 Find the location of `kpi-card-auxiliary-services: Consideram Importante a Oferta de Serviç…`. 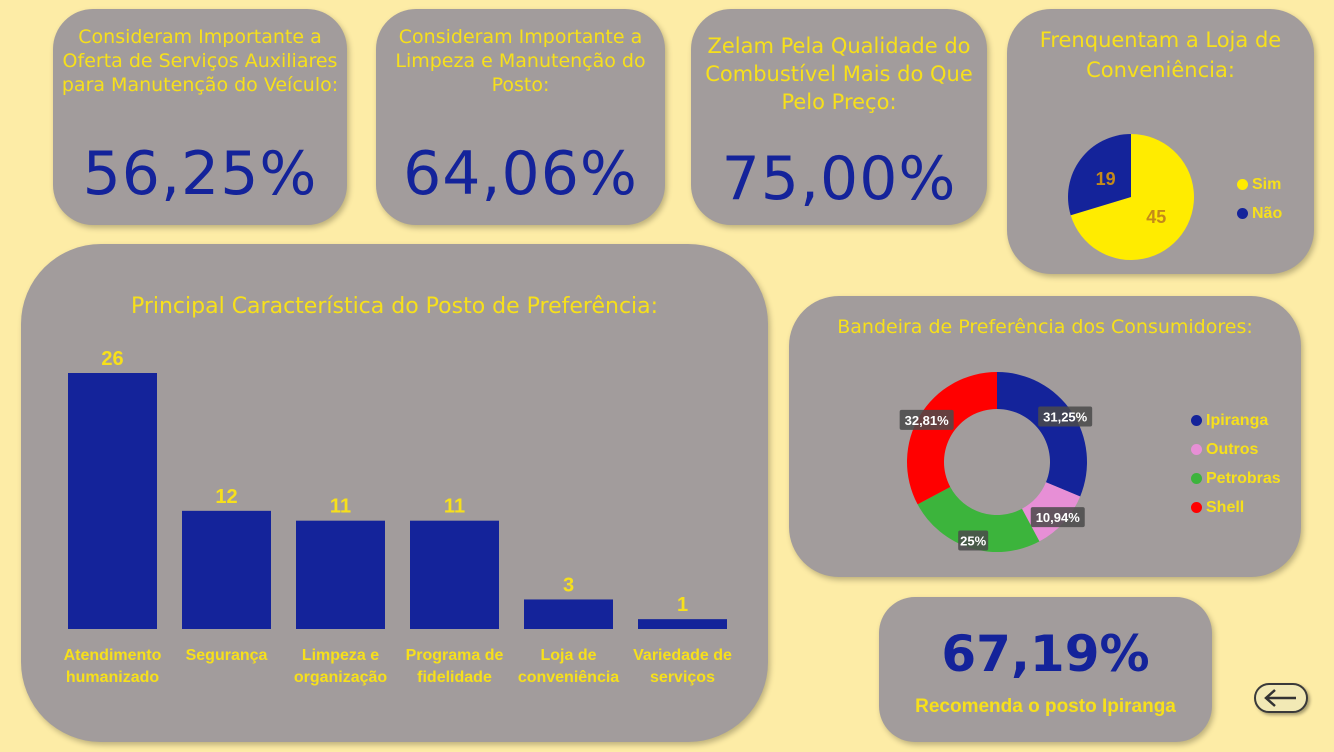

kpi-card-auxiliary-services: Consideram Importante a Oferta de Serviç… is located at coordinates (200, 117).